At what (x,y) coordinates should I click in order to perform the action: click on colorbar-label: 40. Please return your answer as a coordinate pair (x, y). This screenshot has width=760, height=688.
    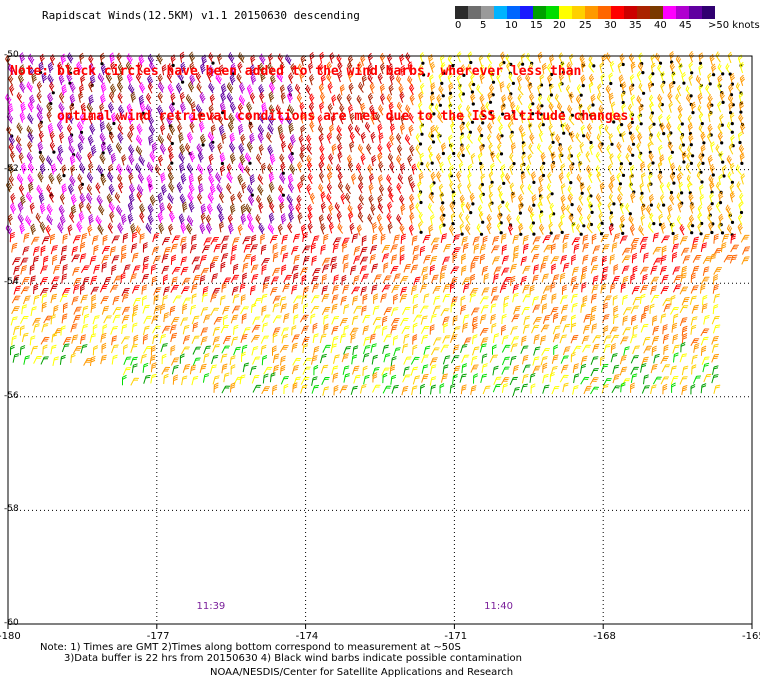
    Looking at the image, I should click on (660, 25).